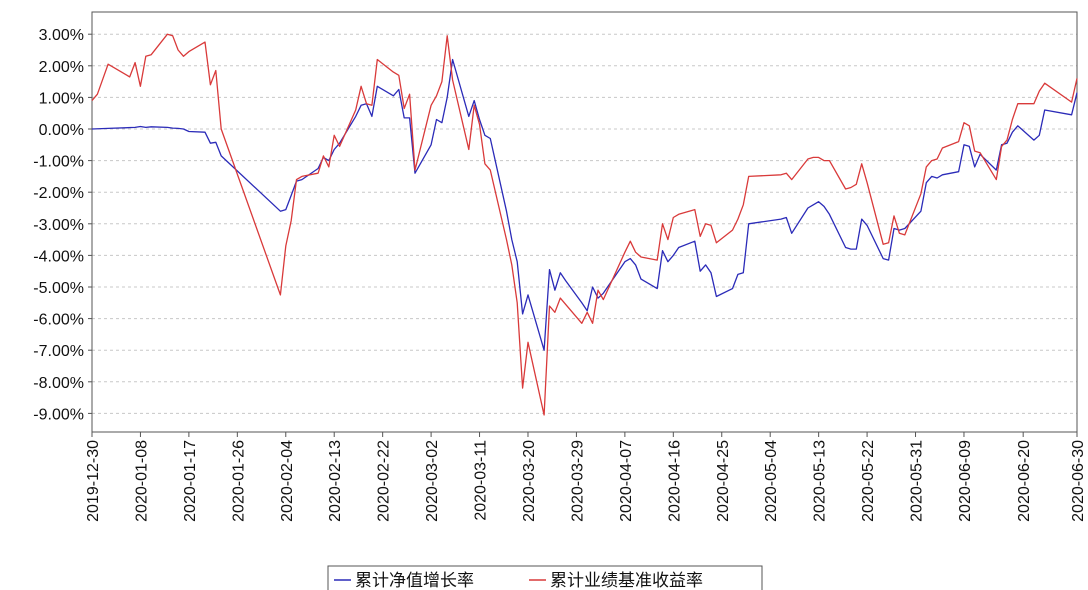 This screenshot has height=590, width=1088. What do you see at coordinates (529, 481) in the screenshot?
I see `x-tick-label: 2020-03-20` at bounding box center [529, 481].